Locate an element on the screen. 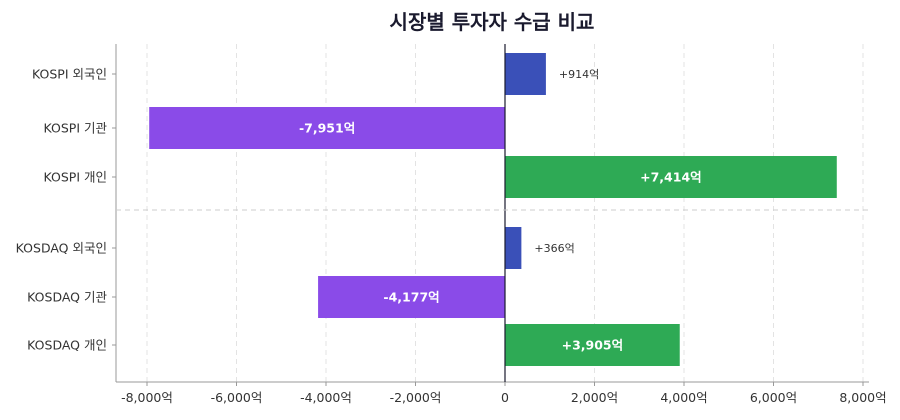 Image resolution: width=900 pixels, height=420 pixels. x-tick-label: 6,000억 is located at coordinates (773, 397).